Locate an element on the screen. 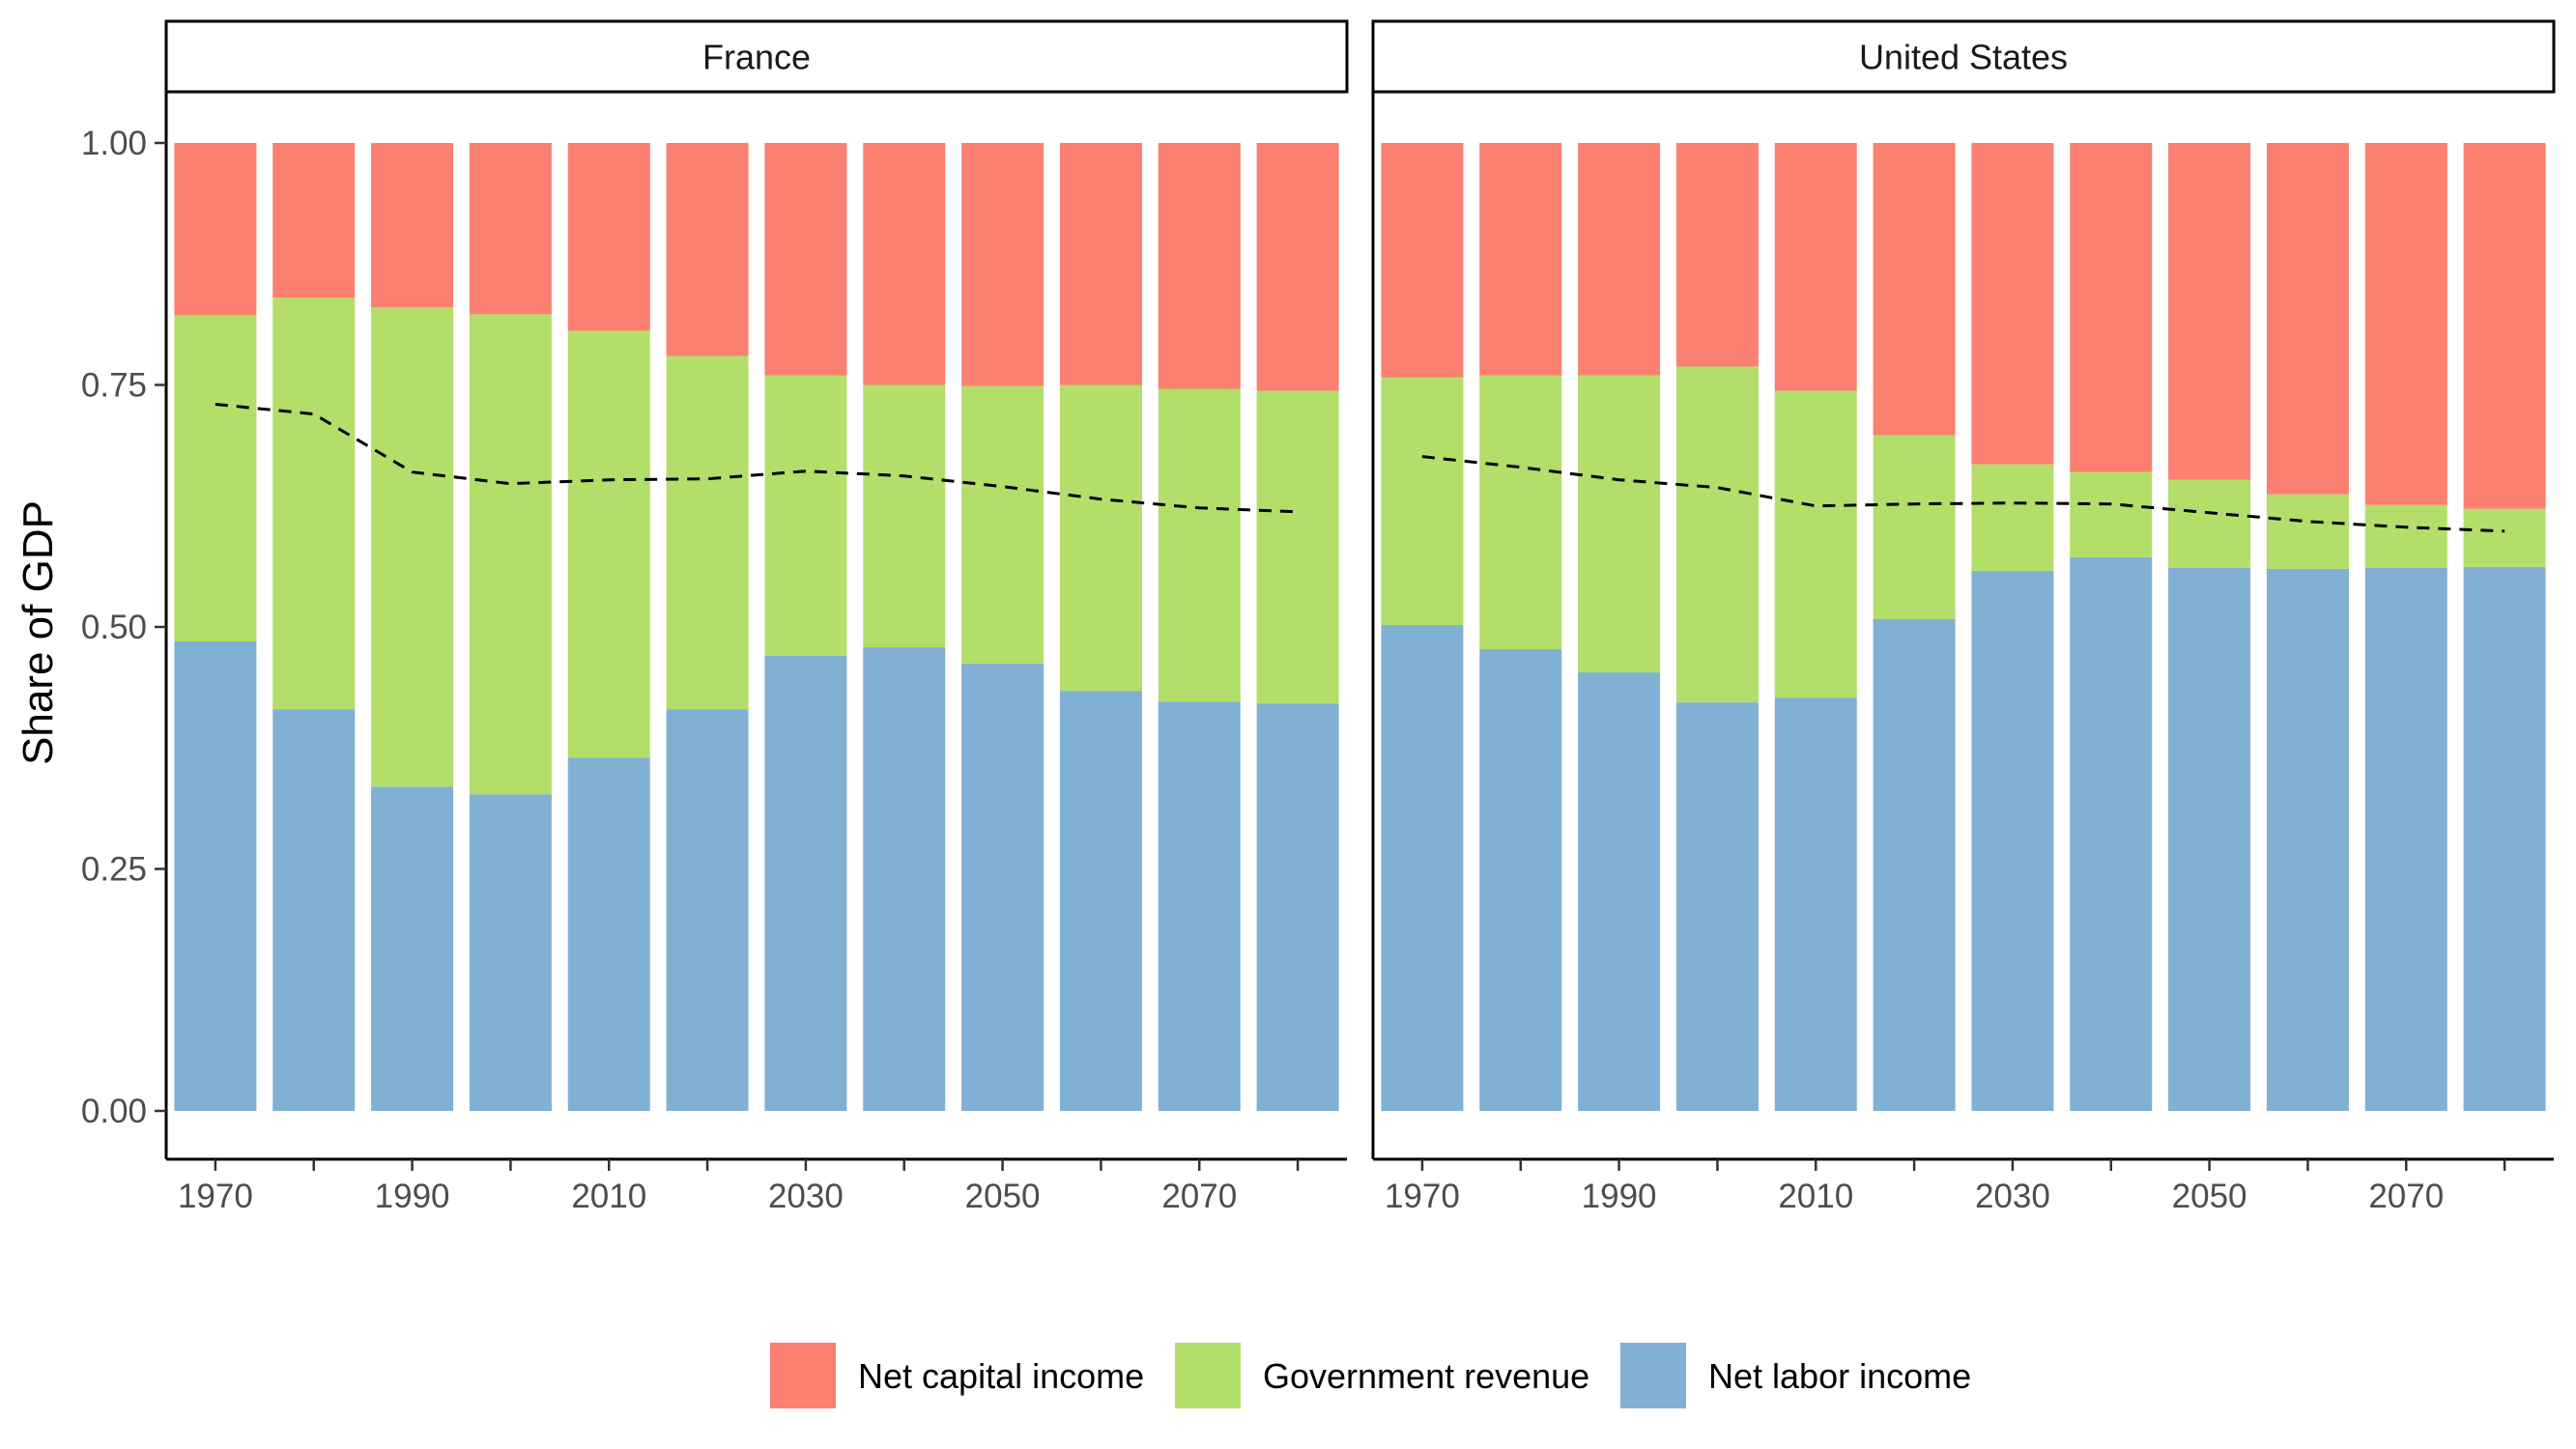  bar-net-capital-2080 is located at coordinates (1298, 267).